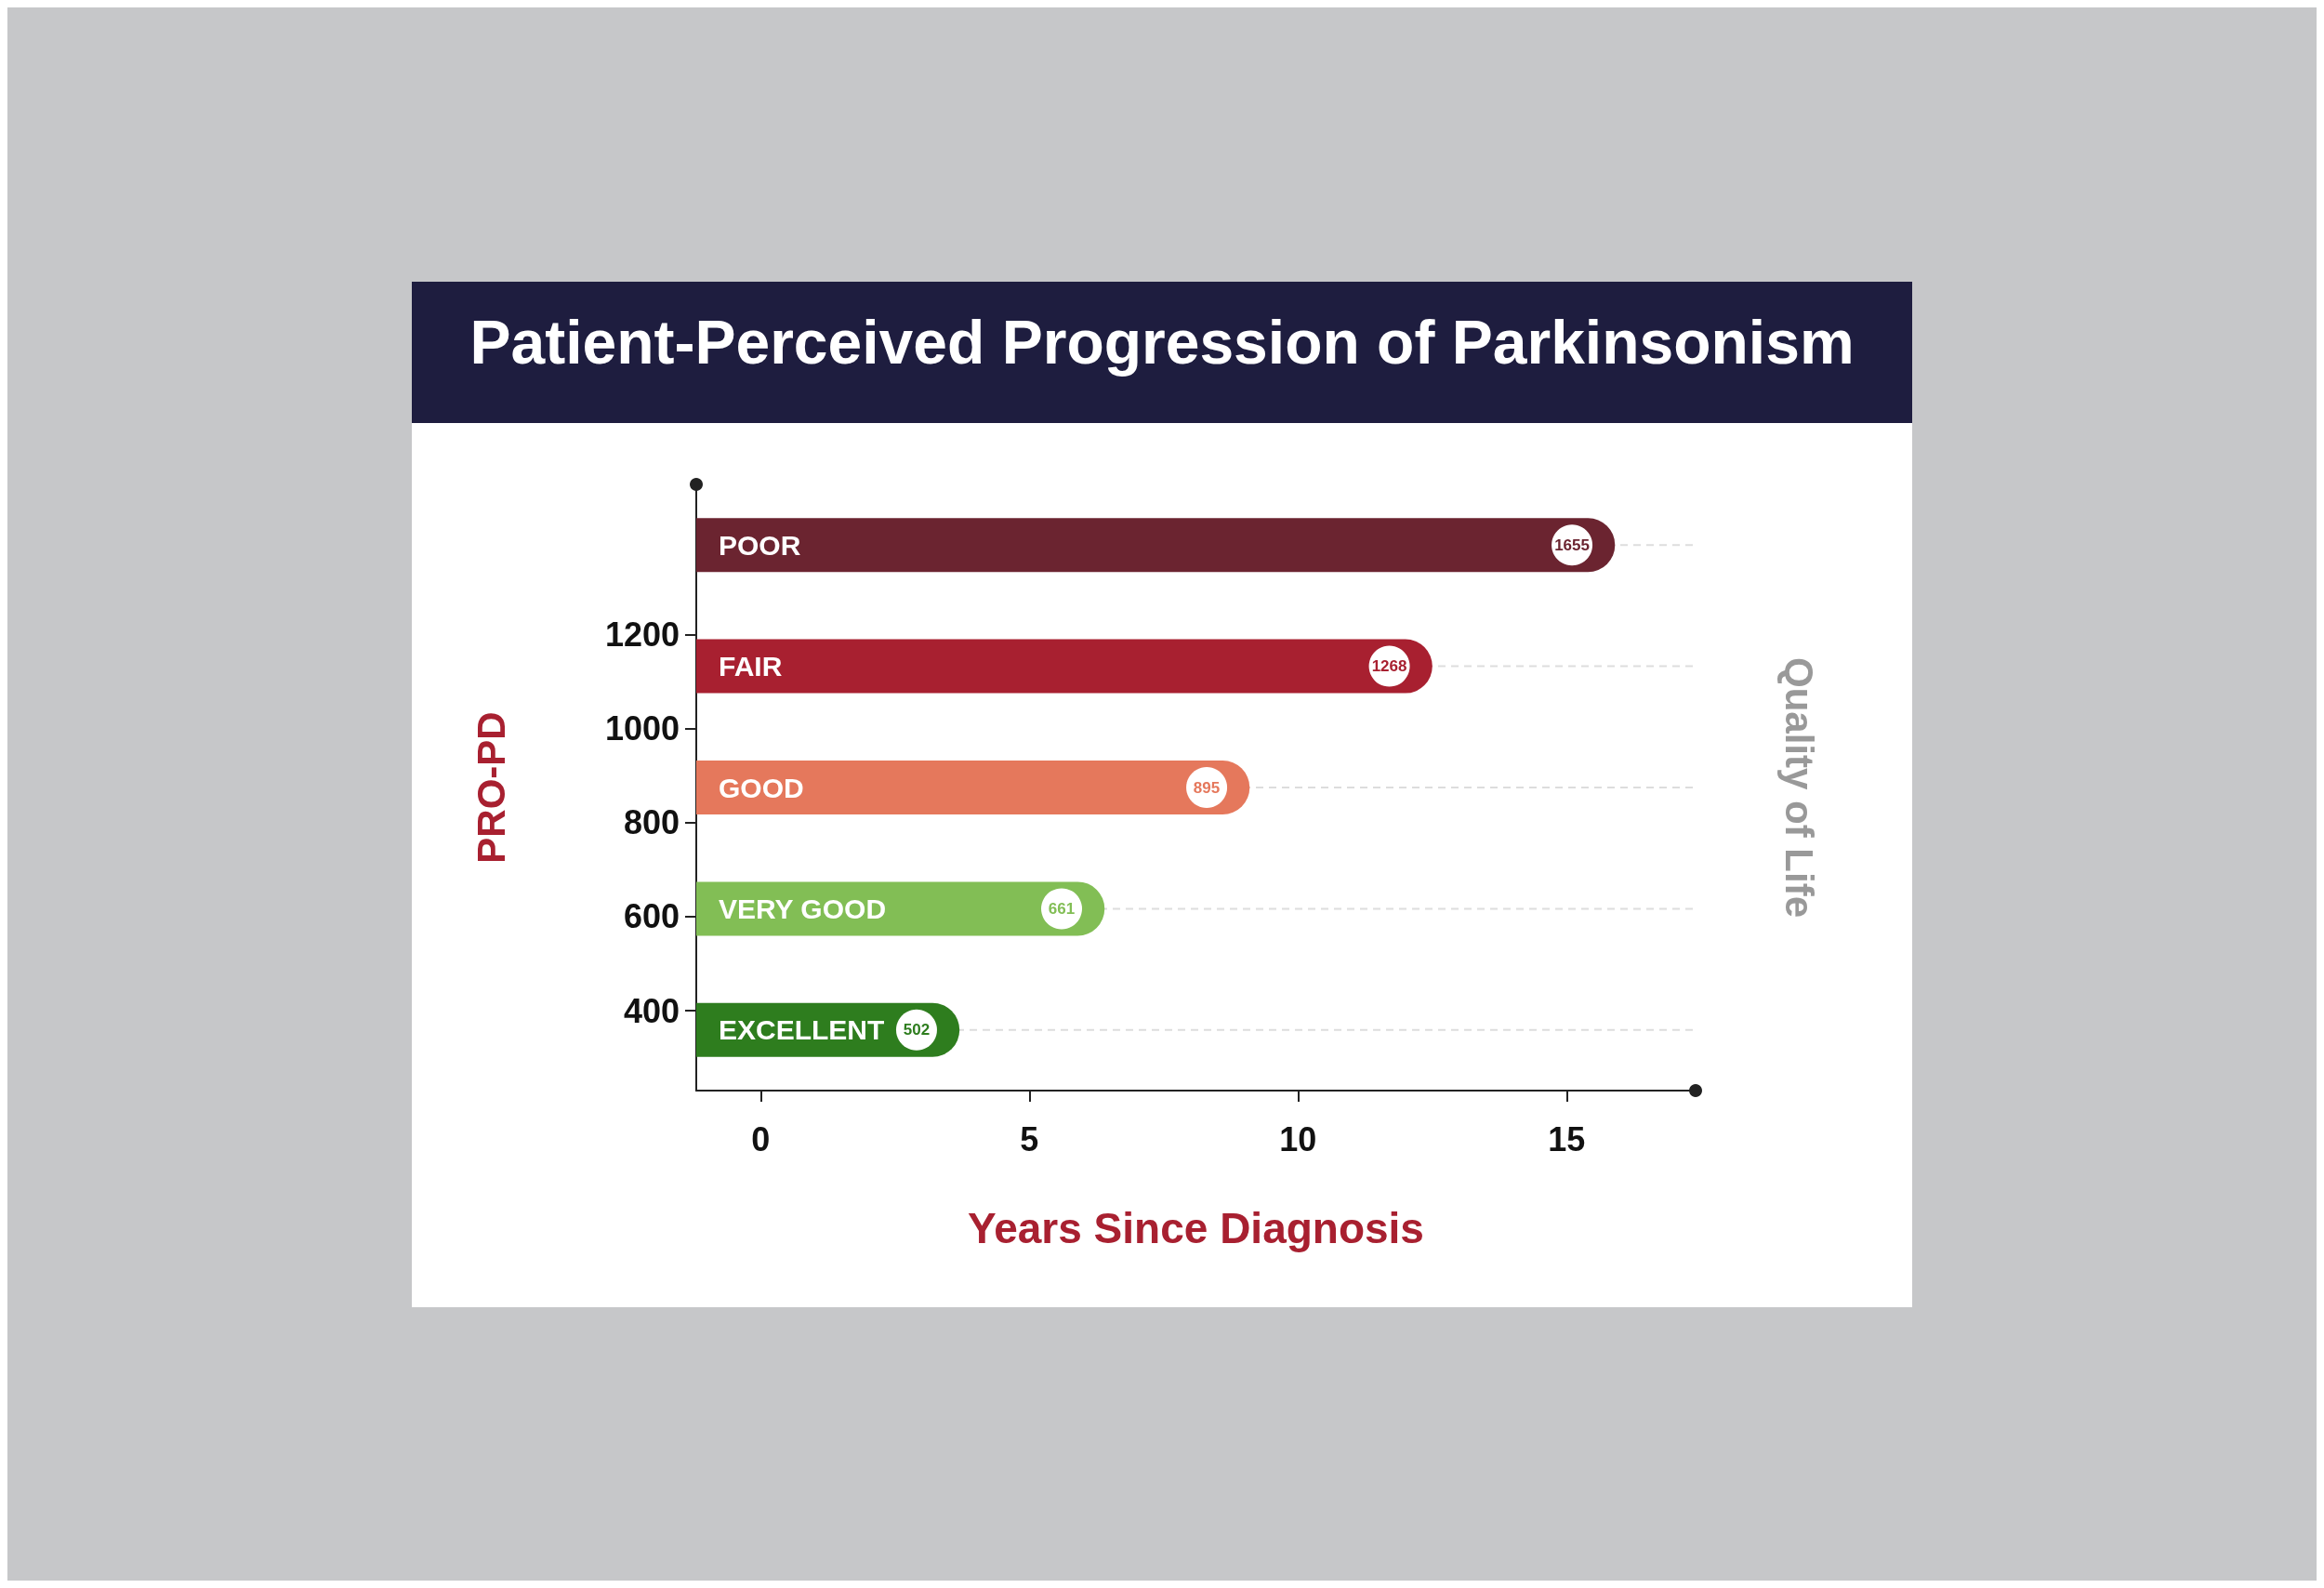 The width and height of the screenshot is (2324, 1588). What do you see at coordinates (642, 635) in the screenshot?
I see `y2-tick-label: 1200` at bounding box center [642, 635].